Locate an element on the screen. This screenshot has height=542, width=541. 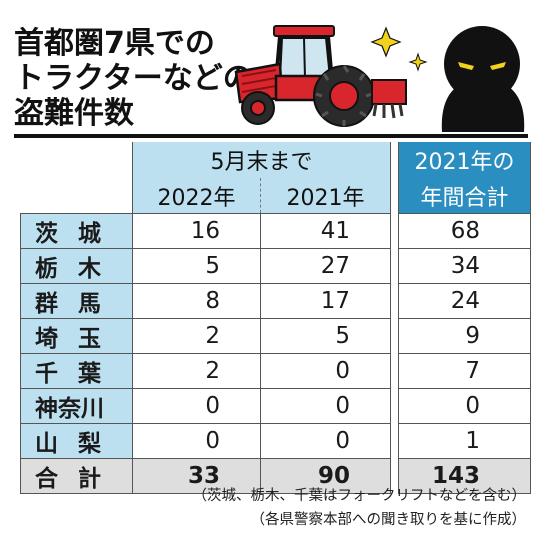
title-line-3: 盗難件数 is located at coordinates (74, 113).